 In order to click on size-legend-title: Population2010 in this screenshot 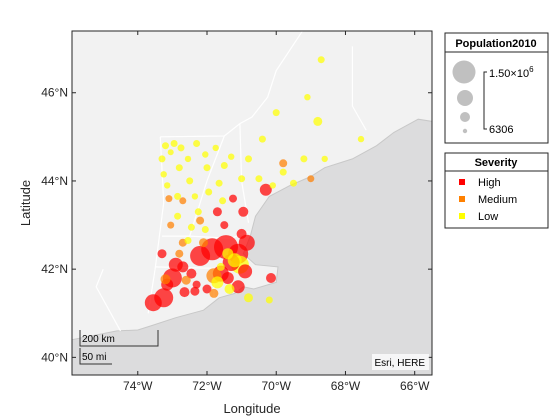, I will do `click(495, 44)`.